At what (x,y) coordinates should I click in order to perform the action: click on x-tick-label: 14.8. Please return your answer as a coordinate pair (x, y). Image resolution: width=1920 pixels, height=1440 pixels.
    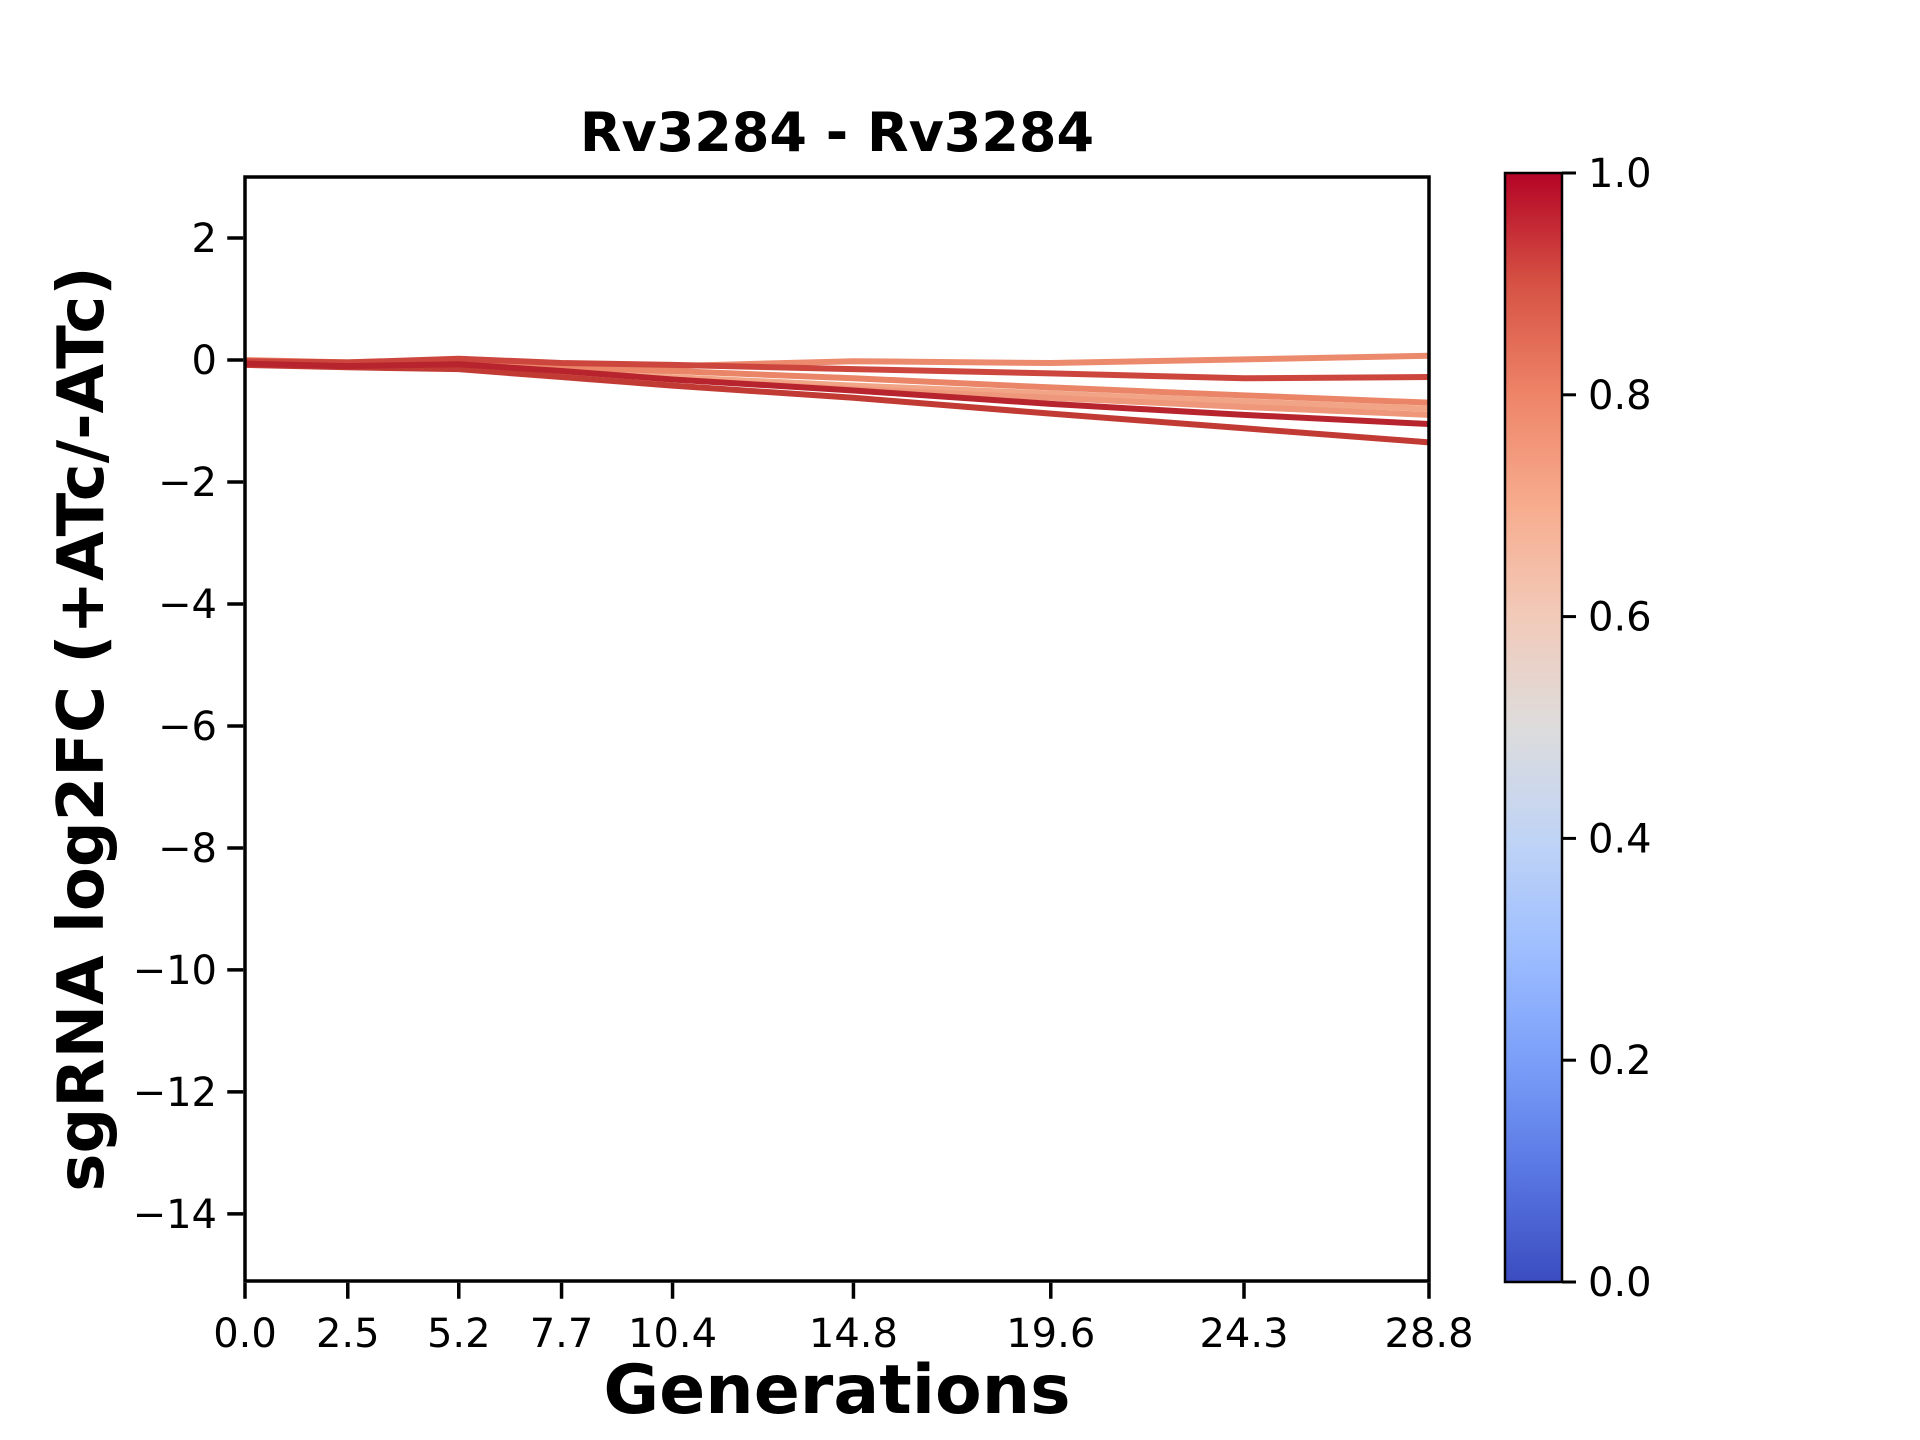
    Looking at the image, I should click on (853, 1334).